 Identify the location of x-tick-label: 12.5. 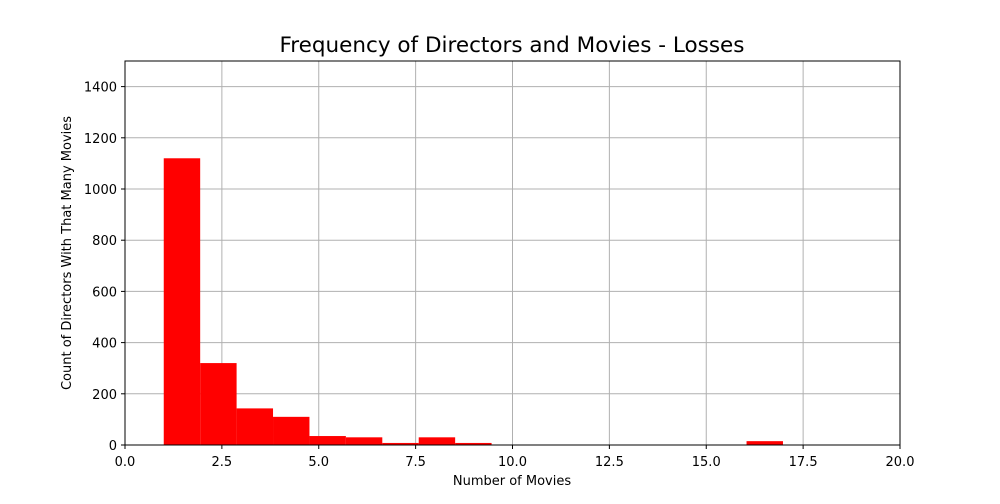
(609, 462).